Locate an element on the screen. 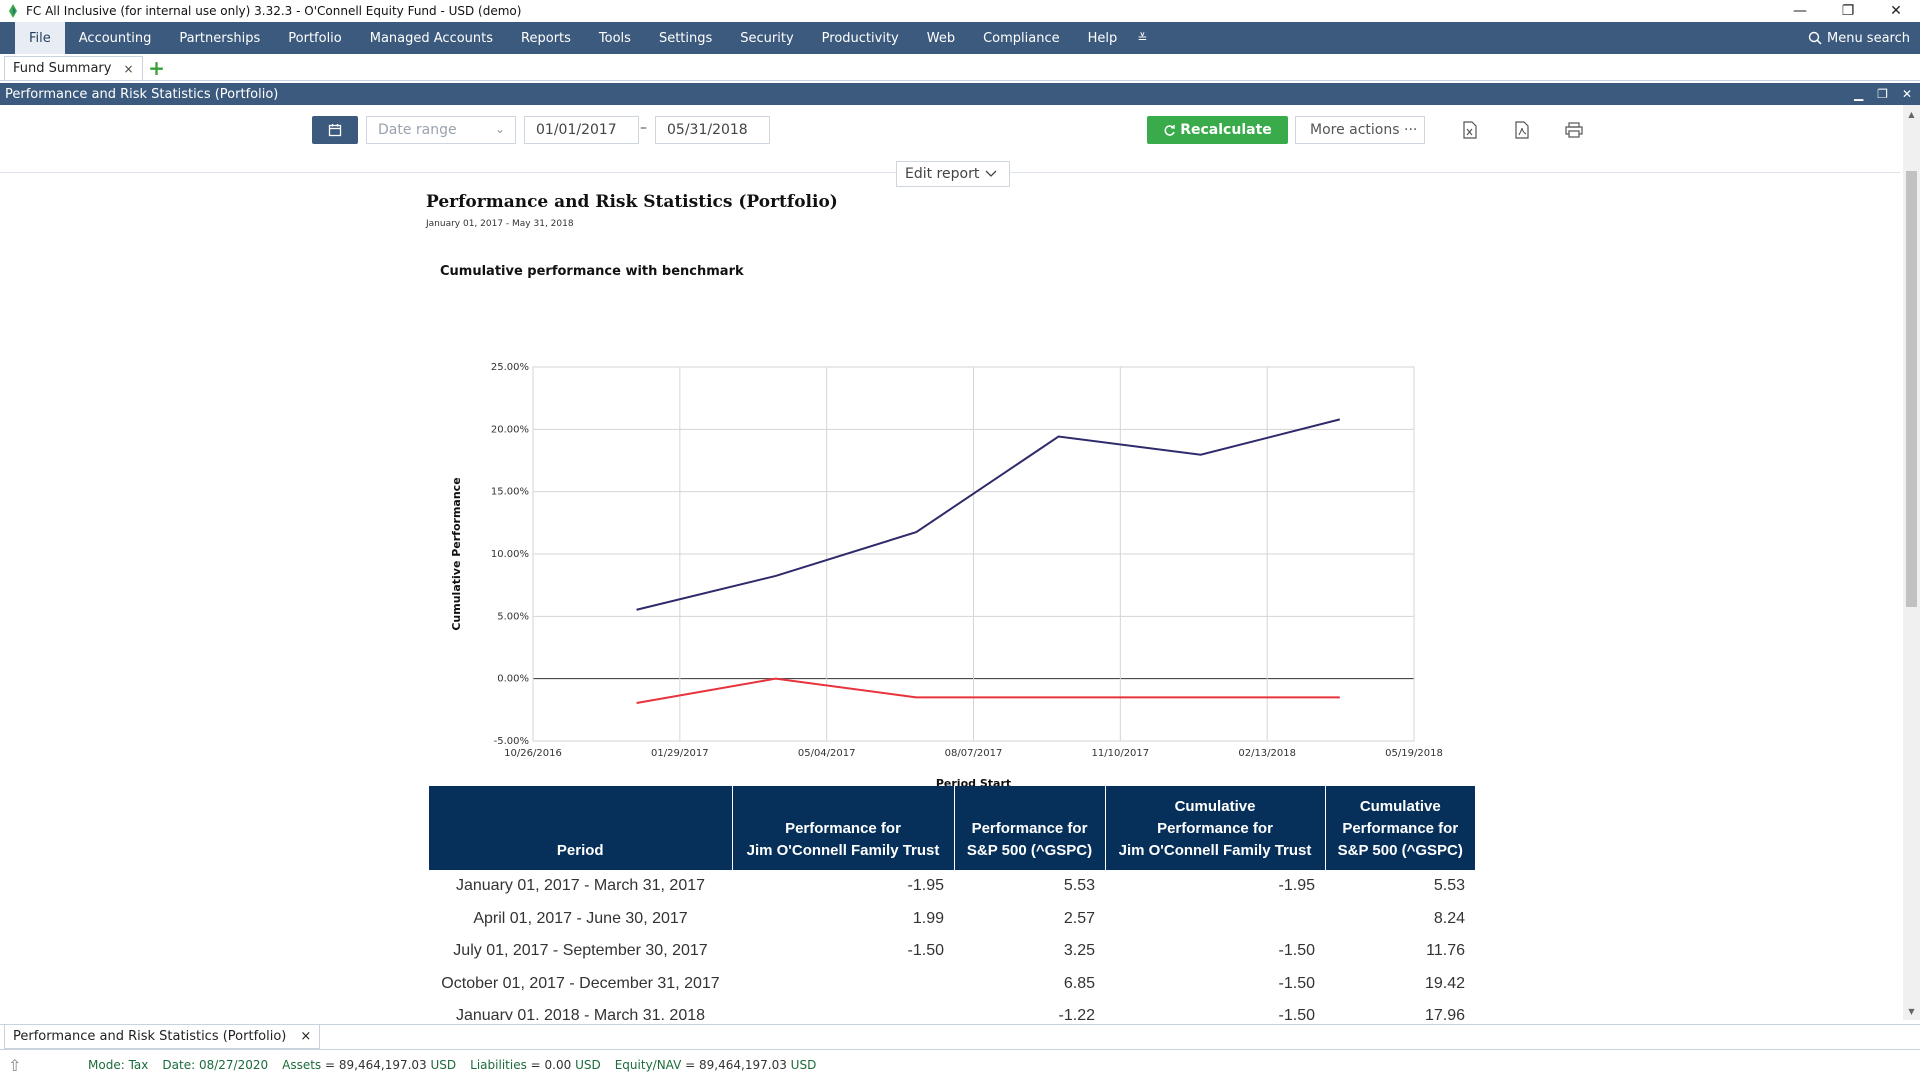  y-tick-label: 15.00% is located at coordinates (510, 492).